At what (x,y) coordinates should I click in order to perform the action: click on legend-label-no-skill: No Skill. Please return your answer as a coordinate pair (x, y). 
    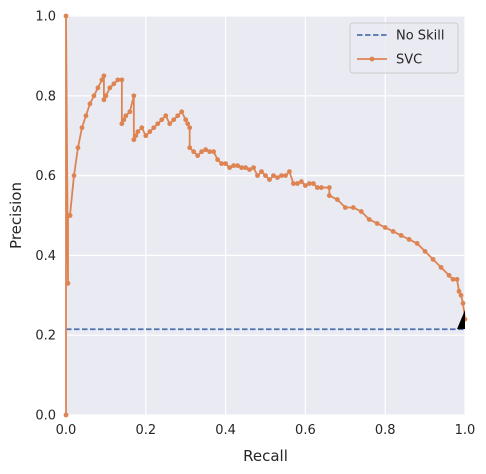
    Looking at the image, I should click on (420, 36).